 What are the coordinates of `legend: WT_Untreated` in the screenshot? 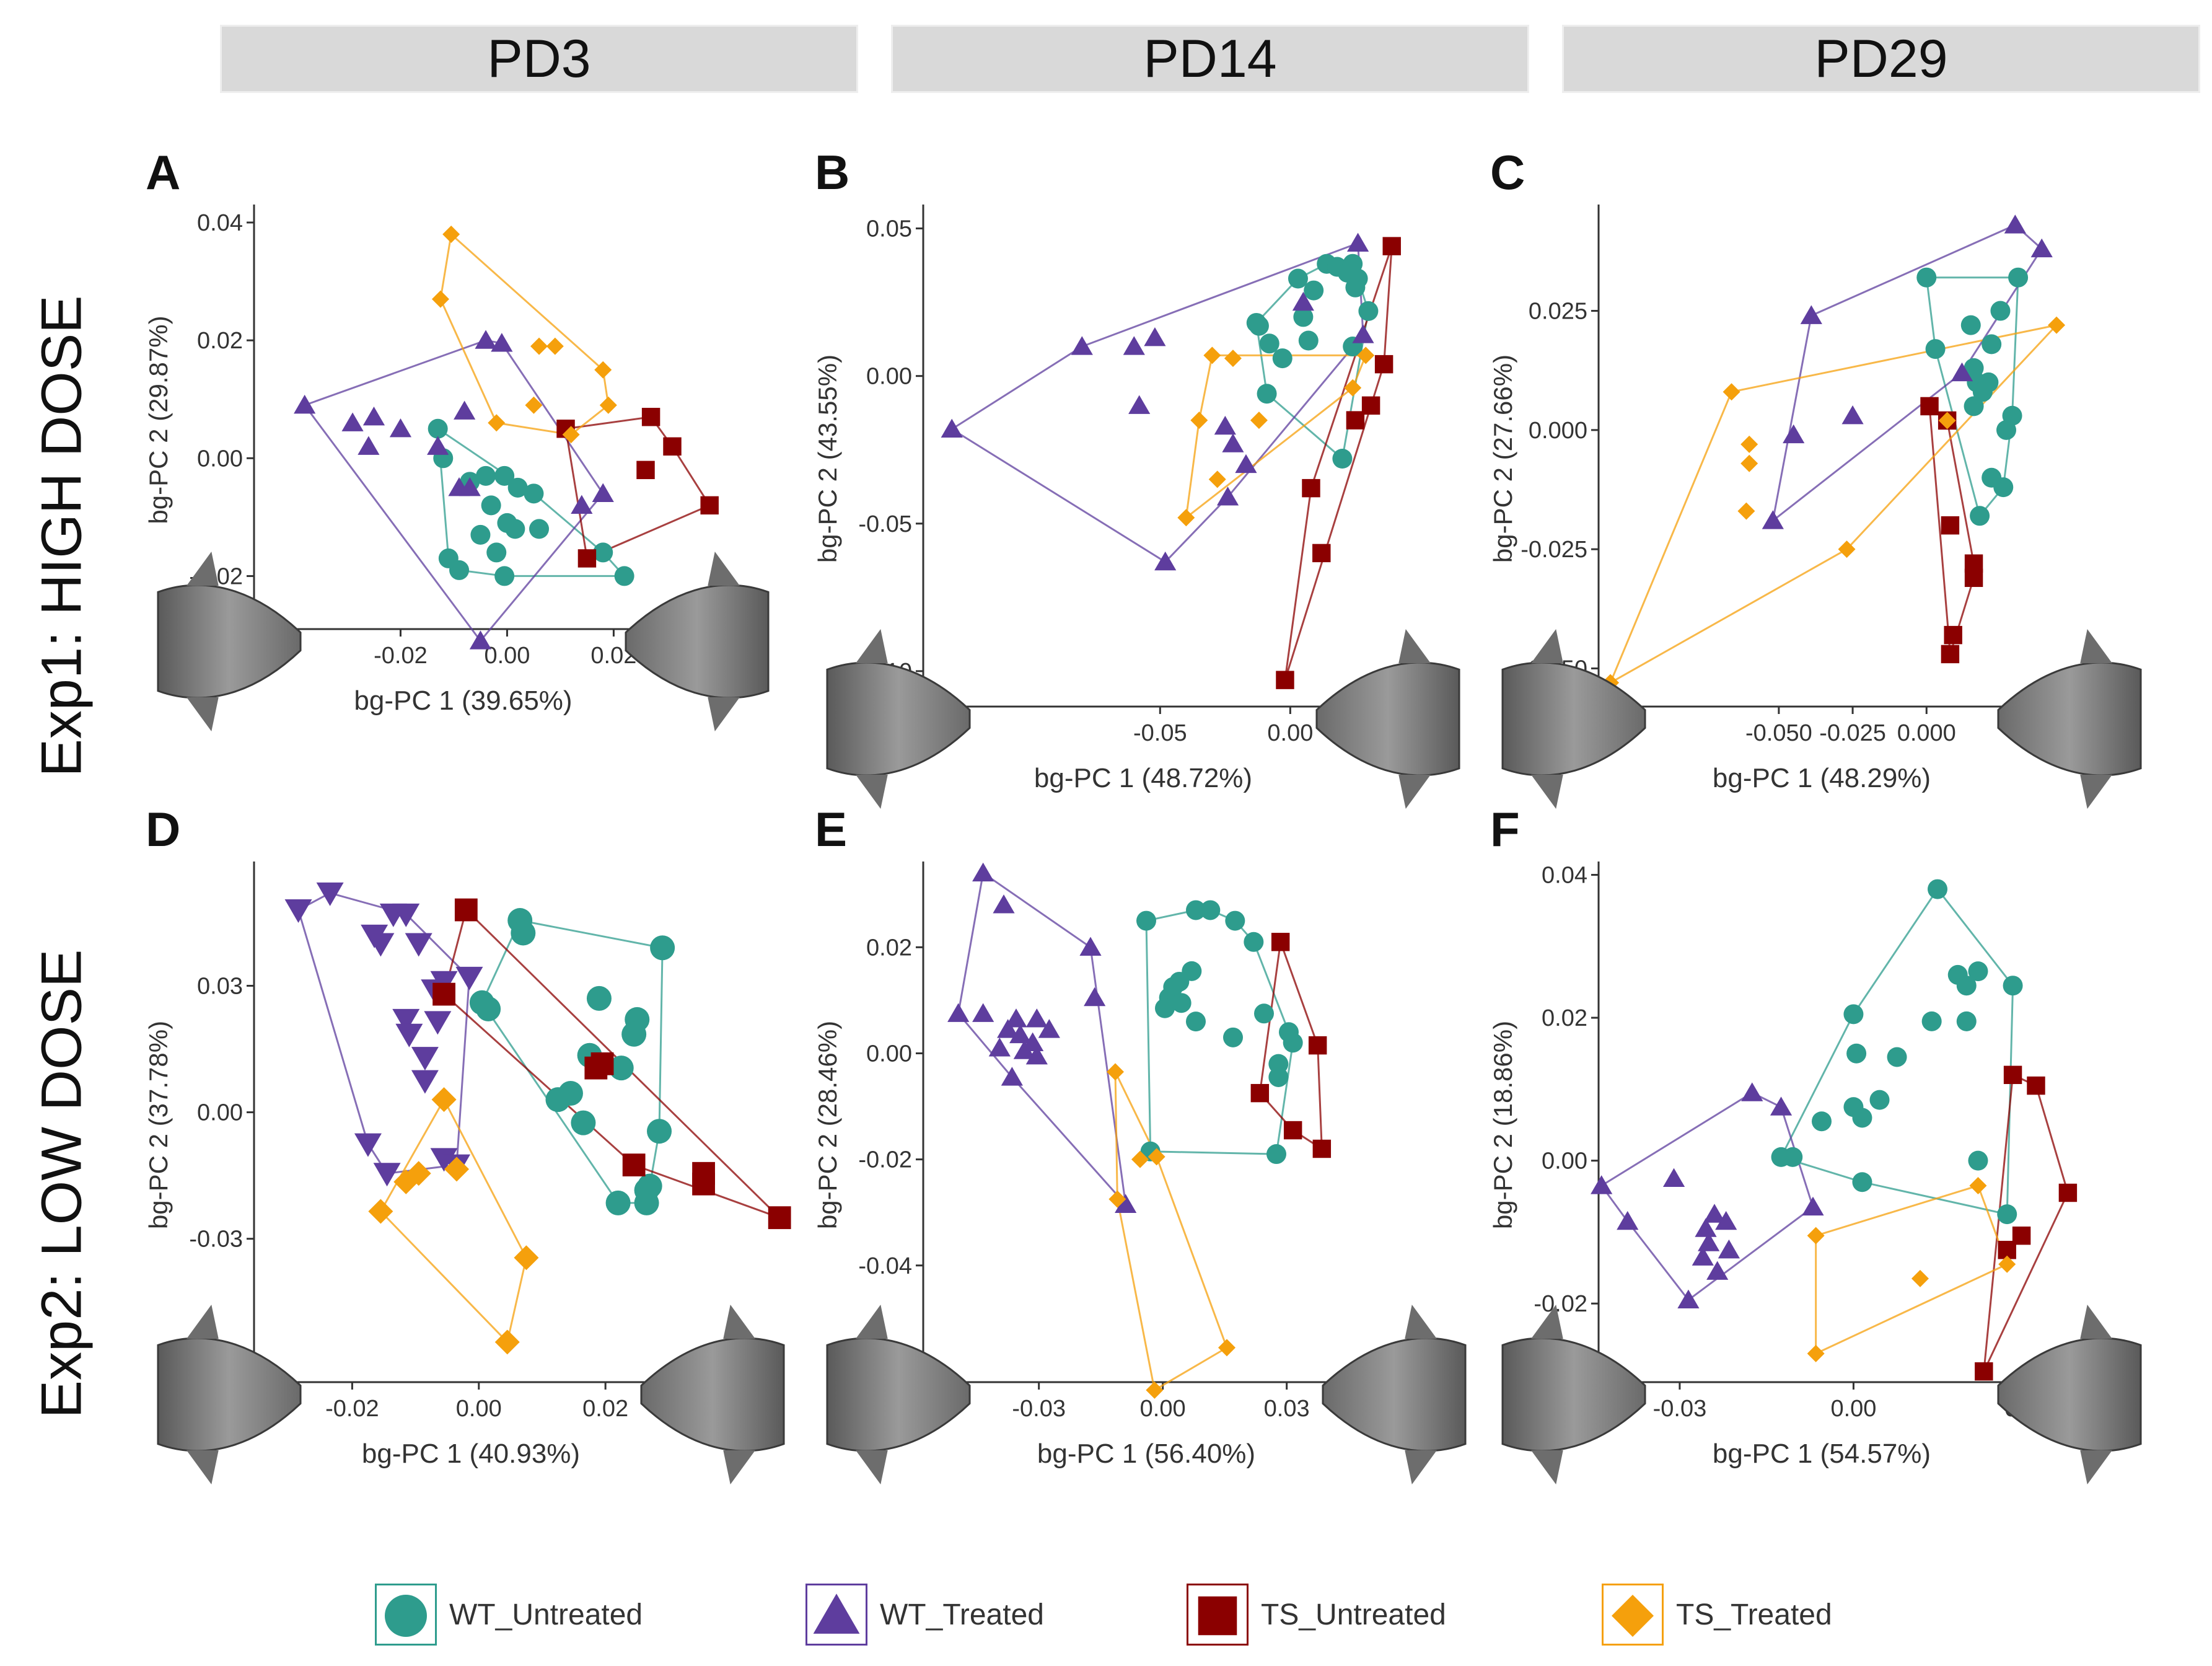 It's located at (509, 1614).